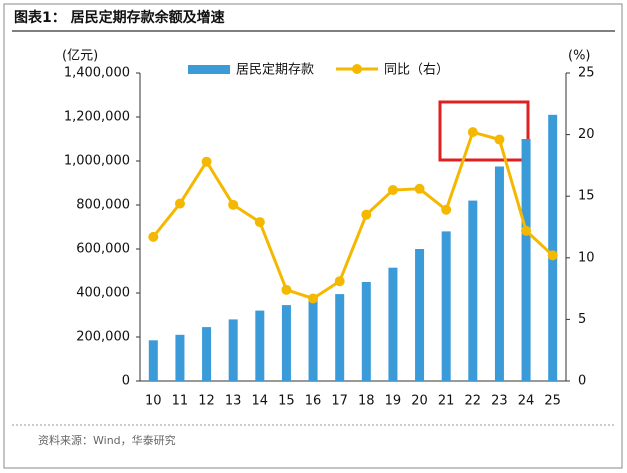 The height and width of the screenshot is (473, 627). What do you see at coordinates (586, 134) in the screenshot?
I see `y2-tick-label: 20` at bounding box center [586, 134].